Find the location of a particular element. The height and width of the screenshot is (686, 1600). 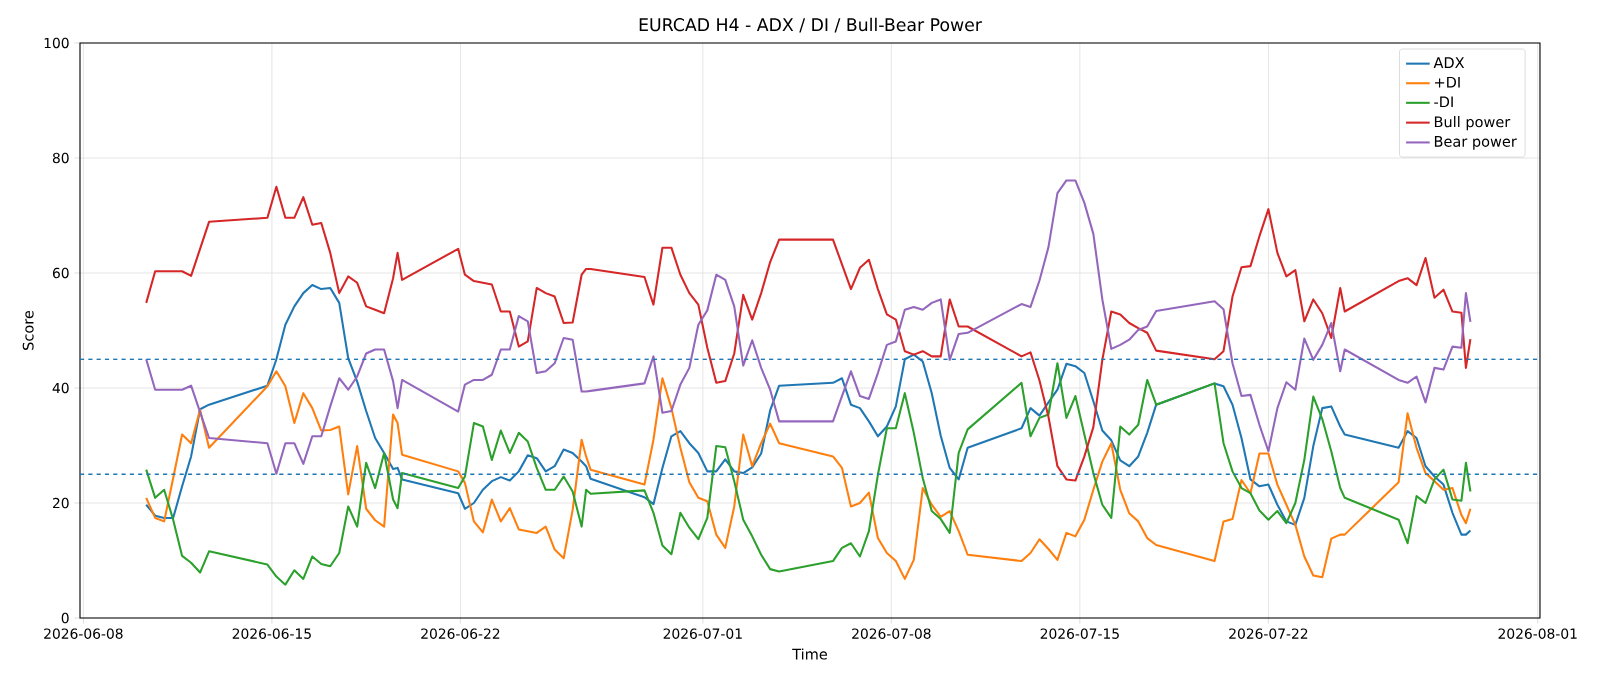

legend-label: Bull power is located at coordinates (1472, 123).